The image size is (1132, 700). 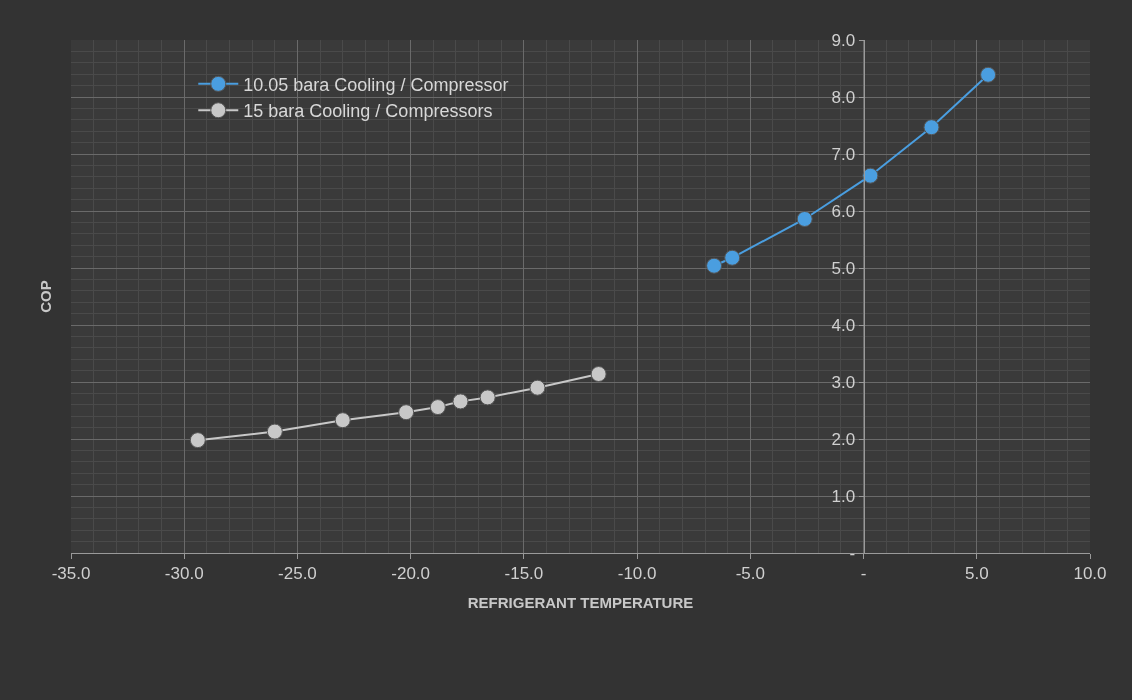 What do you see at coordinates (297, 574) in the screenshot?
I see `x-tick-label: -25.0` at bounding box center [297, 574].